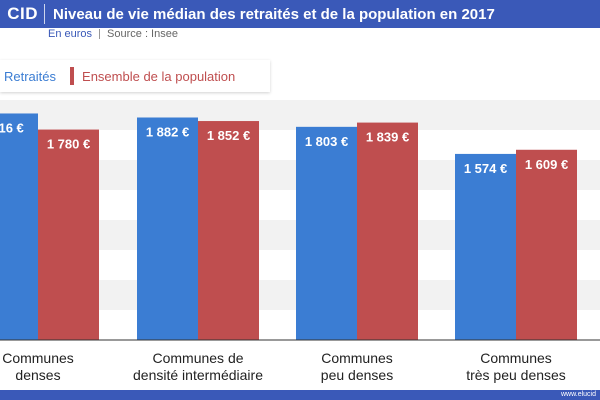  I want to click on category-label: peu denses, so click(357, 375).